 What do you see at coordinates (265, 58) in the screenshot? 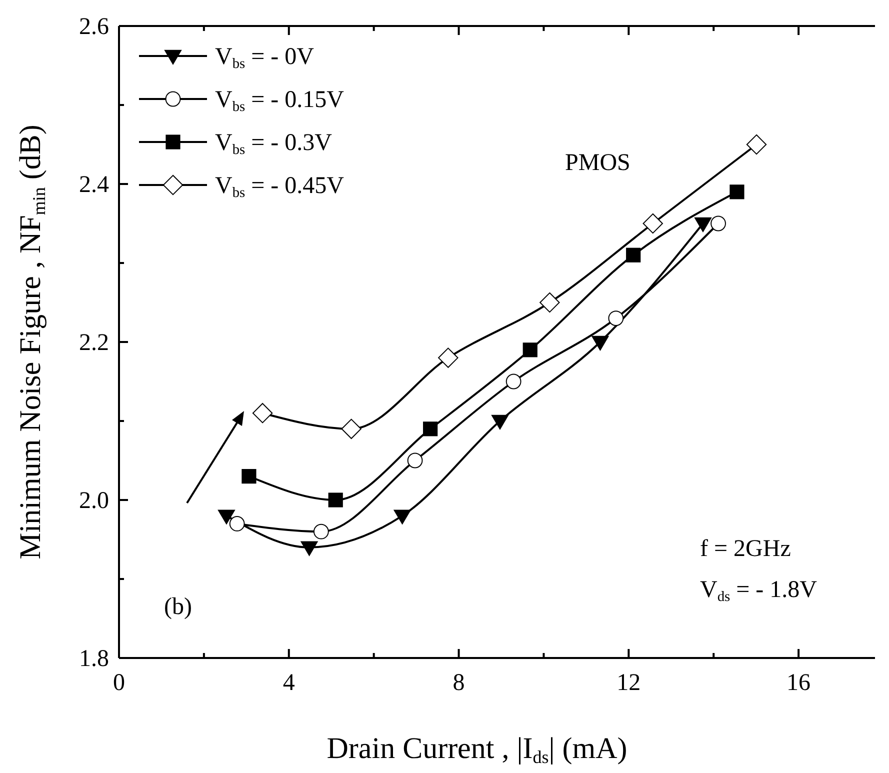
I see `legend-label: V$_{bs}$ = - 0V` at bounding box center [265, 58].